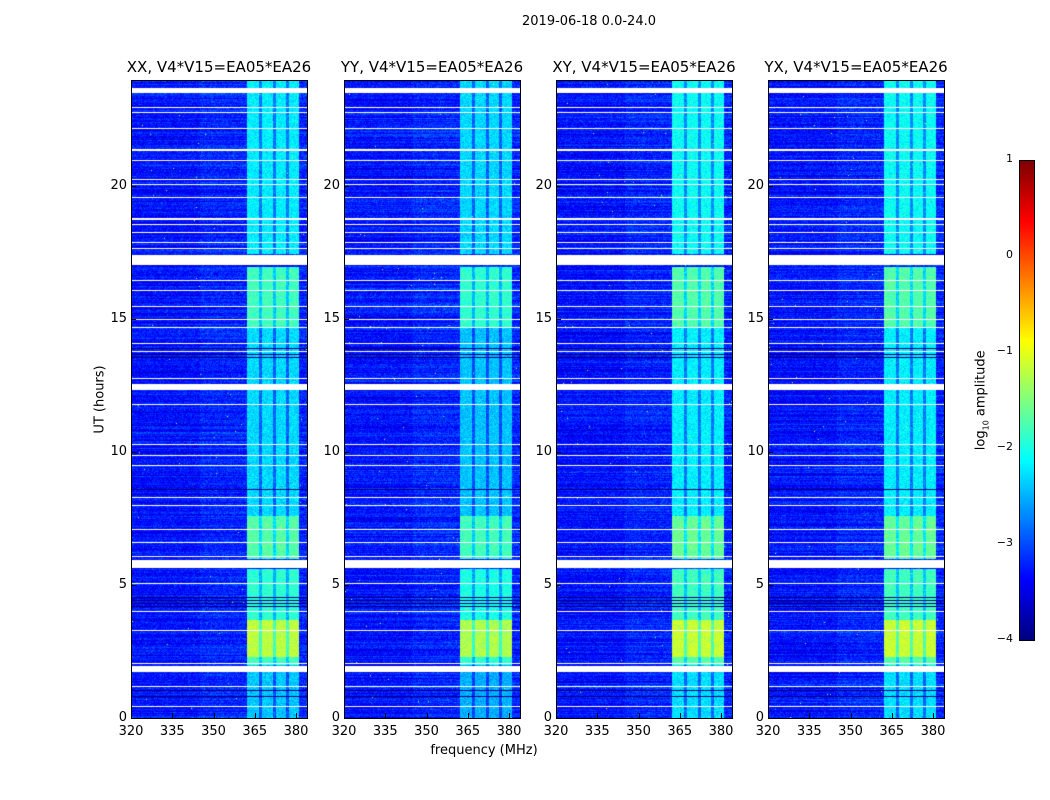 This screenshot has width=1050, height=800. Describe the element at coordinates (484, 750) in the screenshot. I see `x-axis-label: frequency (MHz)` at that location.